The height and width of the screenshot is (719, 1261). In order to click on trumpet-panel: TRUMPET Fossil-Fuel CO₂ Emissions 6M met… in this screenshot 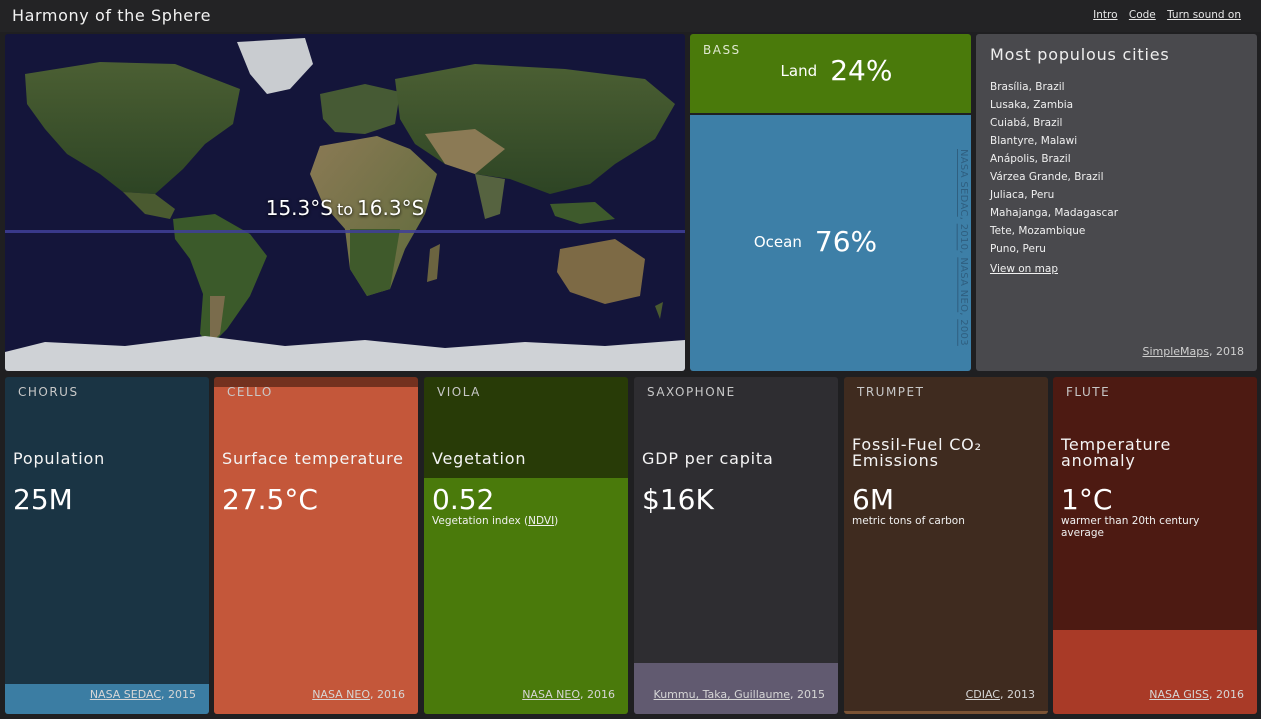, I will do `click(946, 545)`.